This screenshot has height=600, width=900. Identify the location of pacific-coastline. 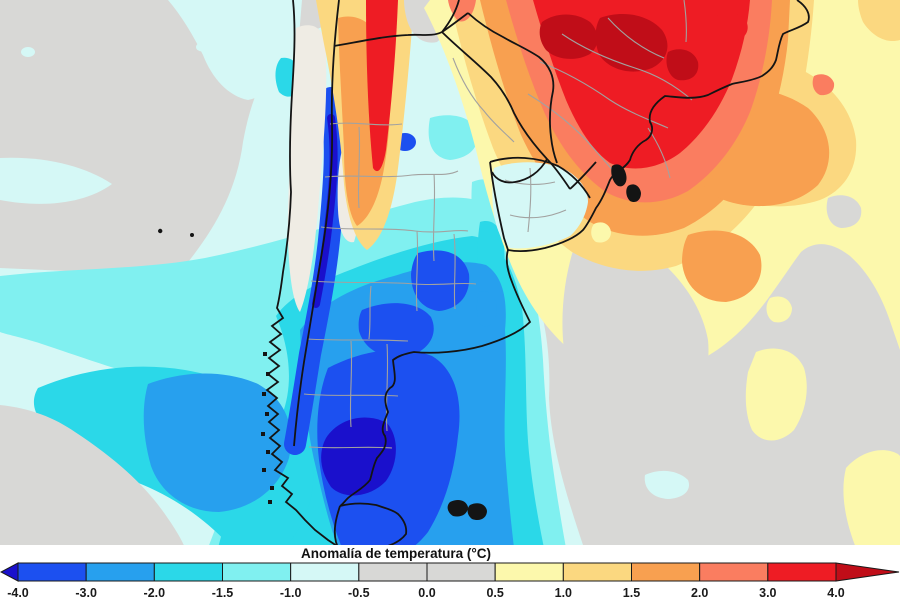
(301, 272).